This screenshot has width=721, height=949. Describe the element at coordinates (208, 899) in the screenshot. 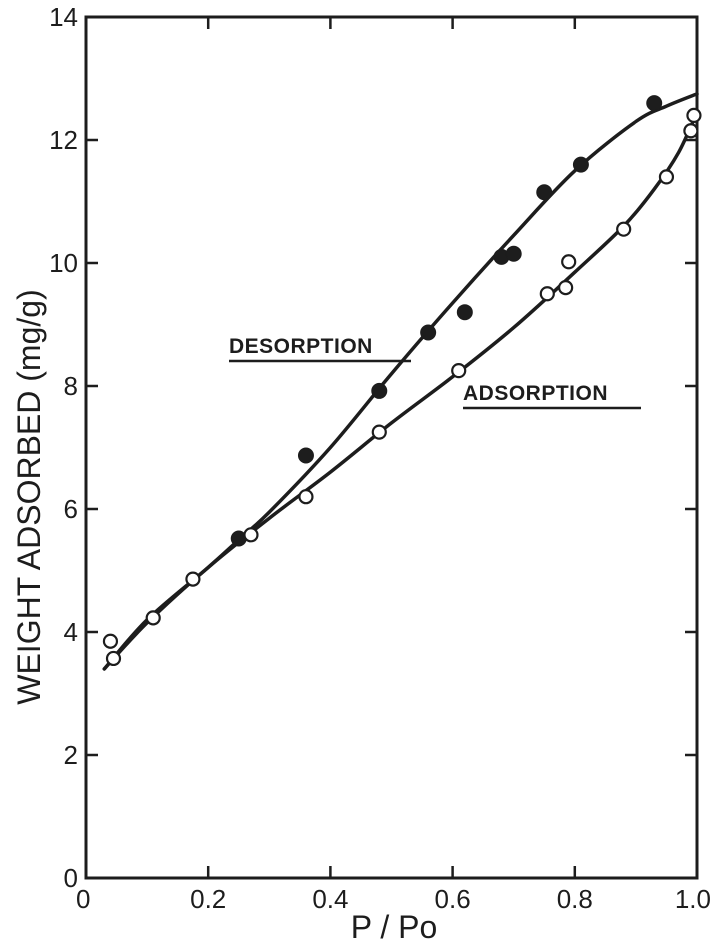

I see `x-tick-label: 0.2` at that location.